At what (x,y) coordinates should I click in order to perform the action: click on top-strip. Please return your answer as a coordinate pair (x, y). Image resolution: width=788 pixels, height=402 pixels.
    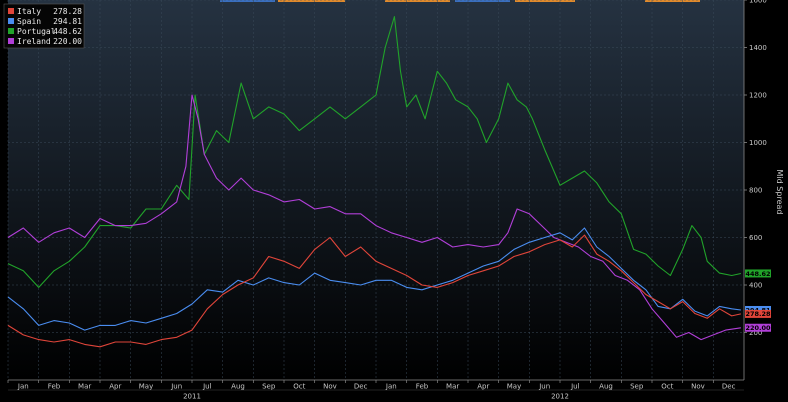
    Looking at the image, I should click on (460, 1).